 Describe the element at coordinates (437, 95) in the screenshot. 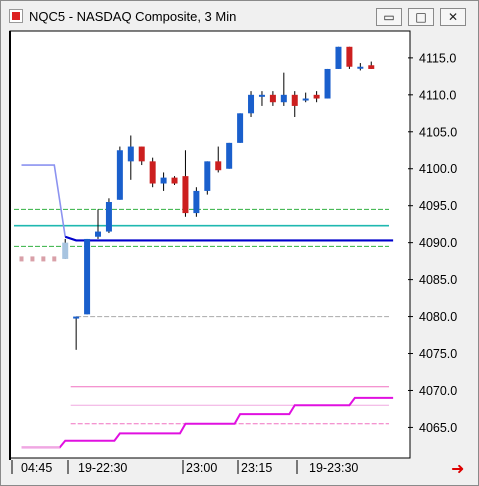

I see `y-tick-label: 4110.0` at that location.